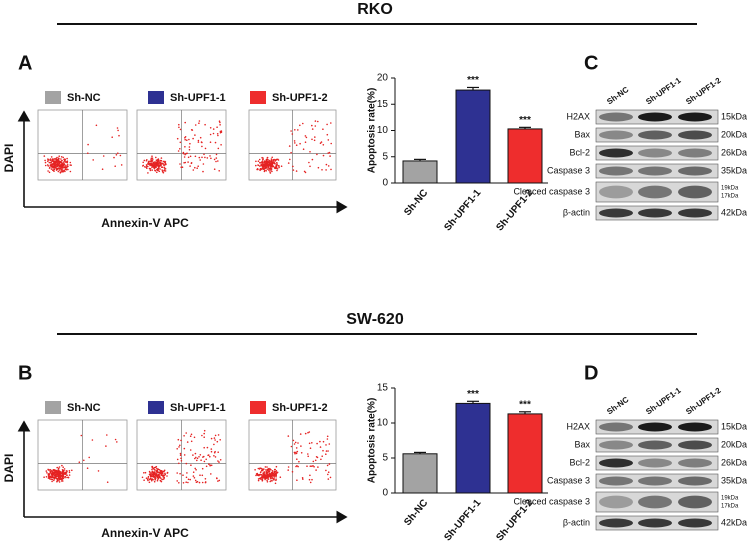  Describe the element at coordinates (372, 441) in the screenshot. I see `y-axis-label: Apoptosis rate(%)` at that location.